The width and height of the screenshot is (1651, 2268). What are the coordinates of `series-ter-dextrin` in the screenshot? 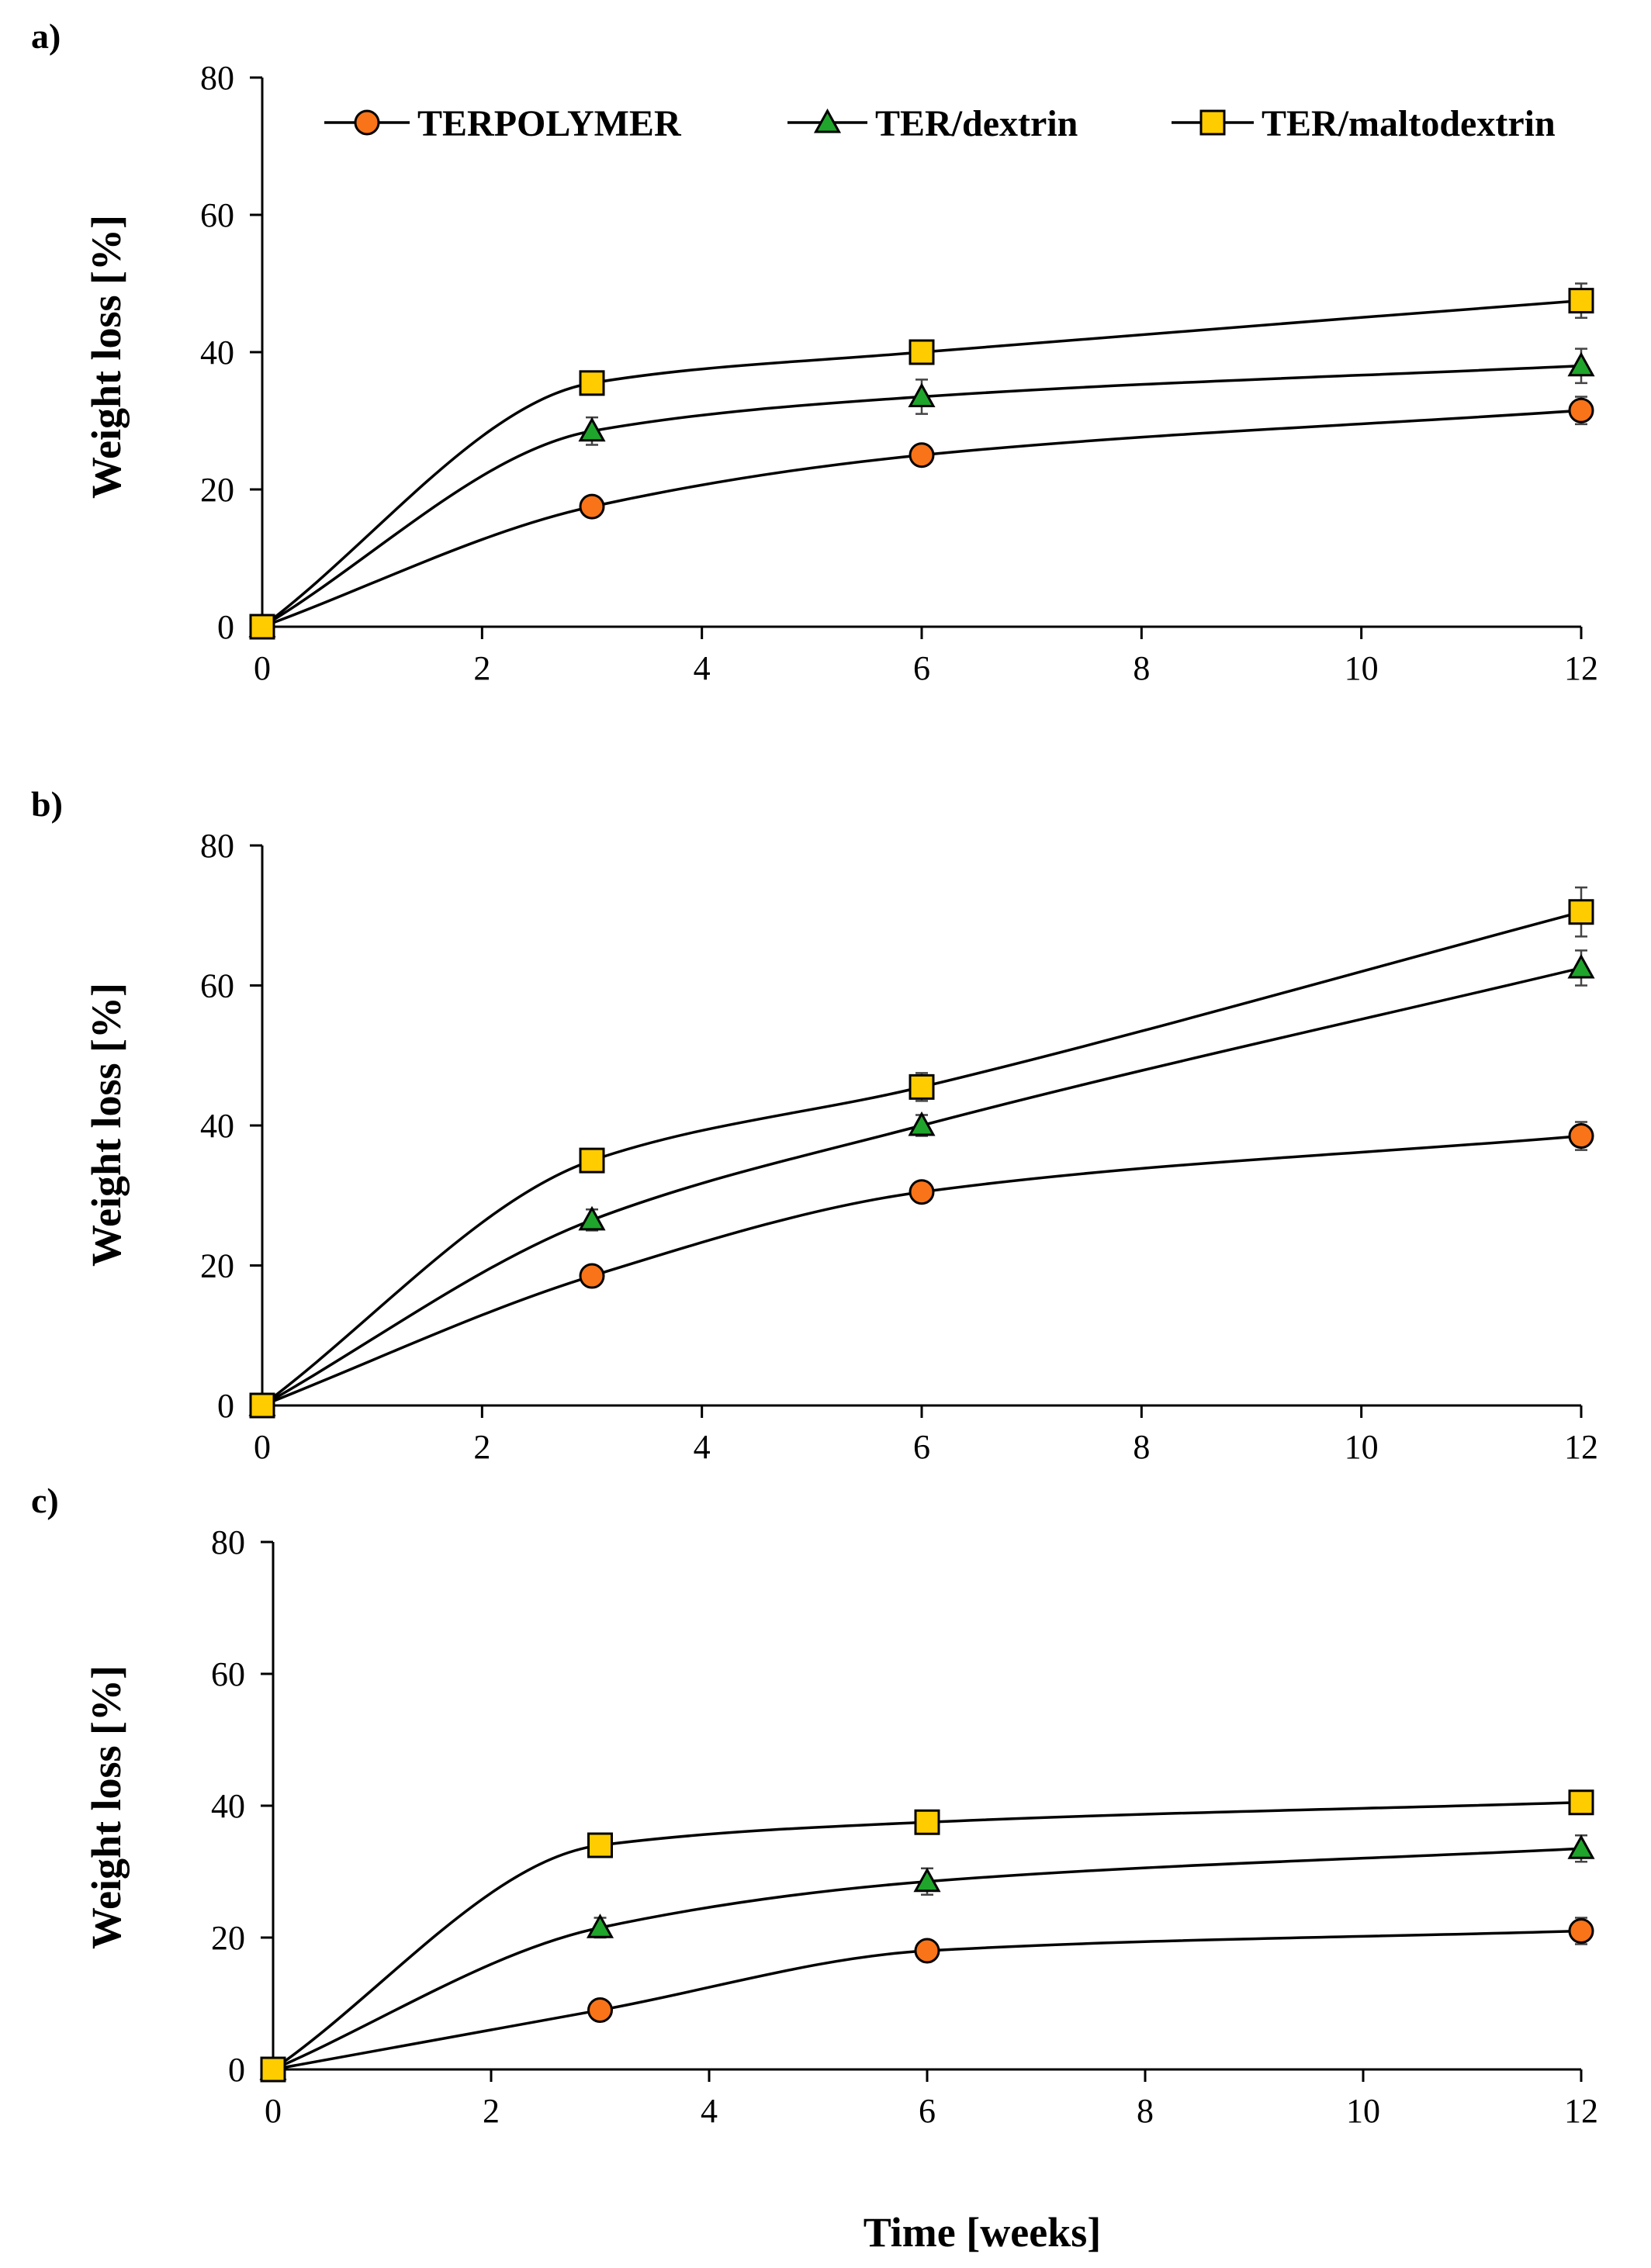 It's located at (921, 492).